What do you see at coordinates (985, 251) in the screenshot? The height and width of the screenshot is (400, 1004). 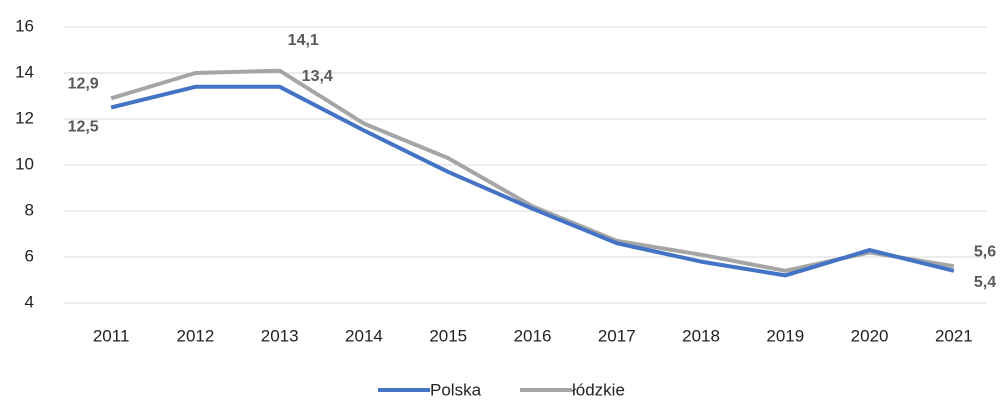 I see `data-label: 5,6` at bounding box center [985, 251].